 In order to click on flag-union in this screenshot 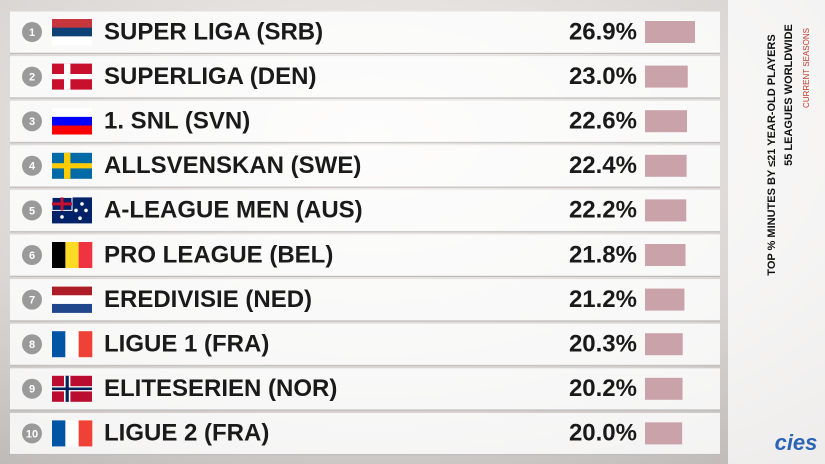, I will do `click(62, 204)`.